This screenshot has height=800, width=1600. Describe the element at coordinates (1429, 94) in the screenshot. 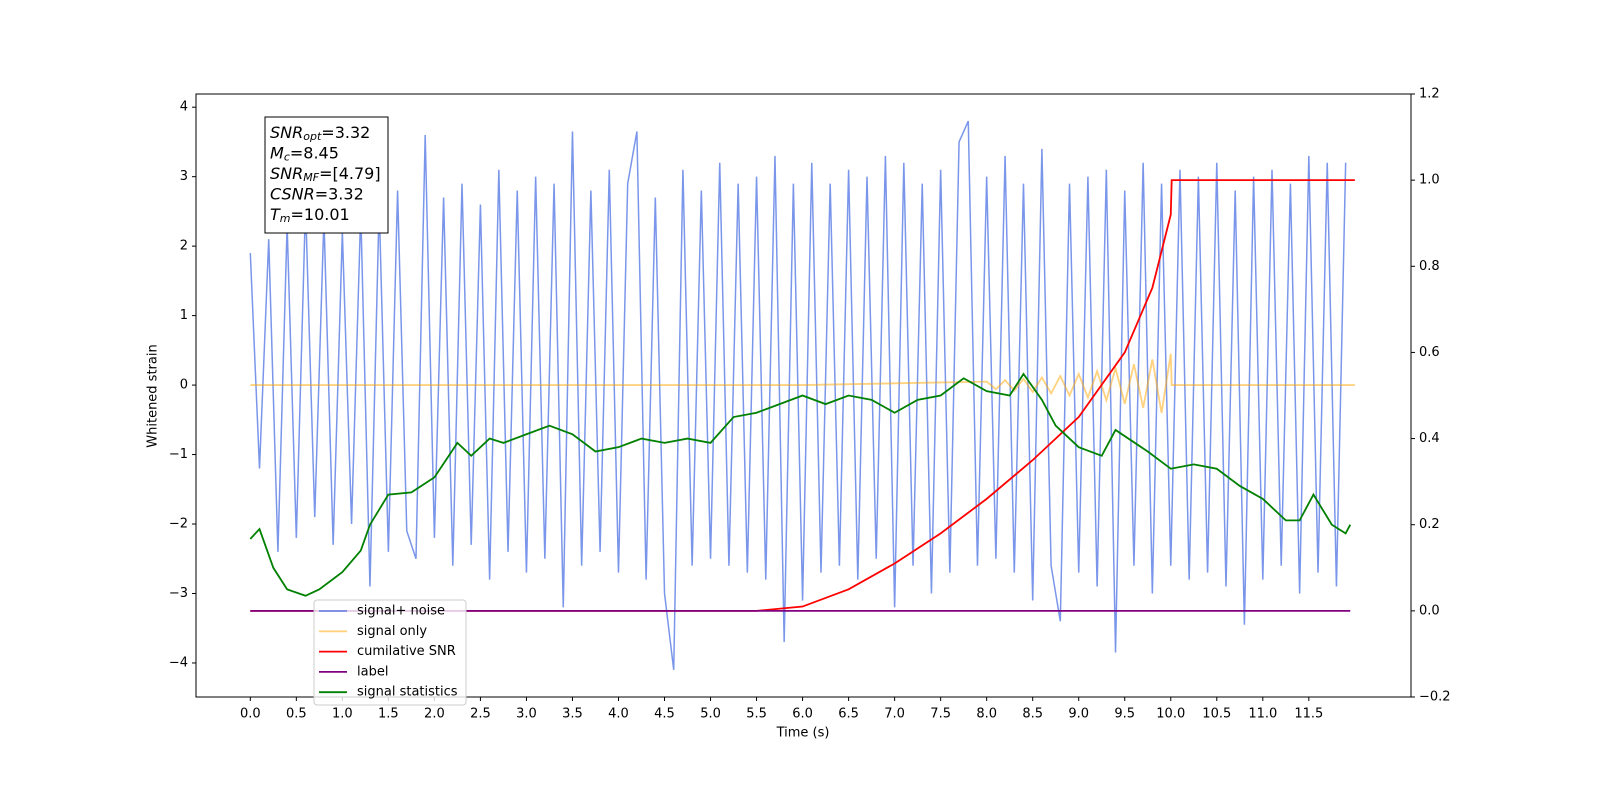

I see `y2-tick-label: 1.2` at that location.